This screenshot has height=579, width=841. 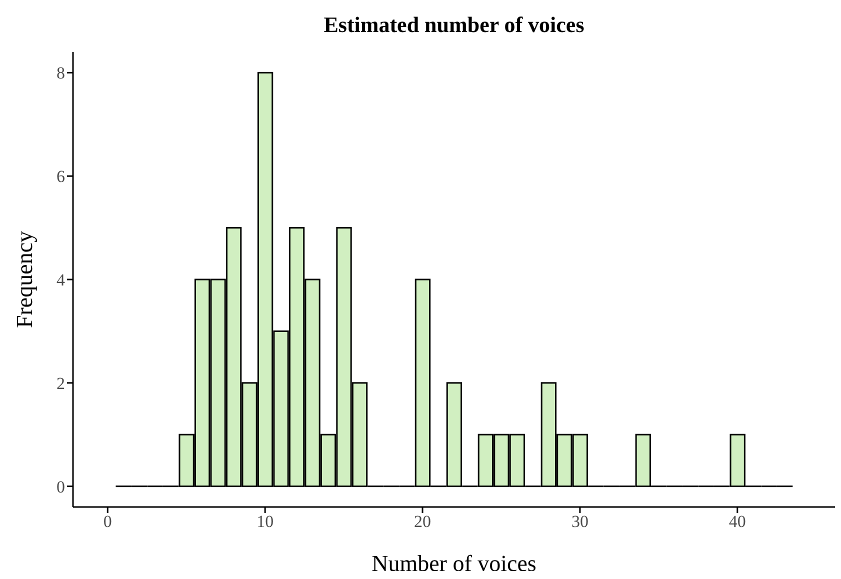 I want to click on x-tick-label: 20, so click(x=423, y=522).